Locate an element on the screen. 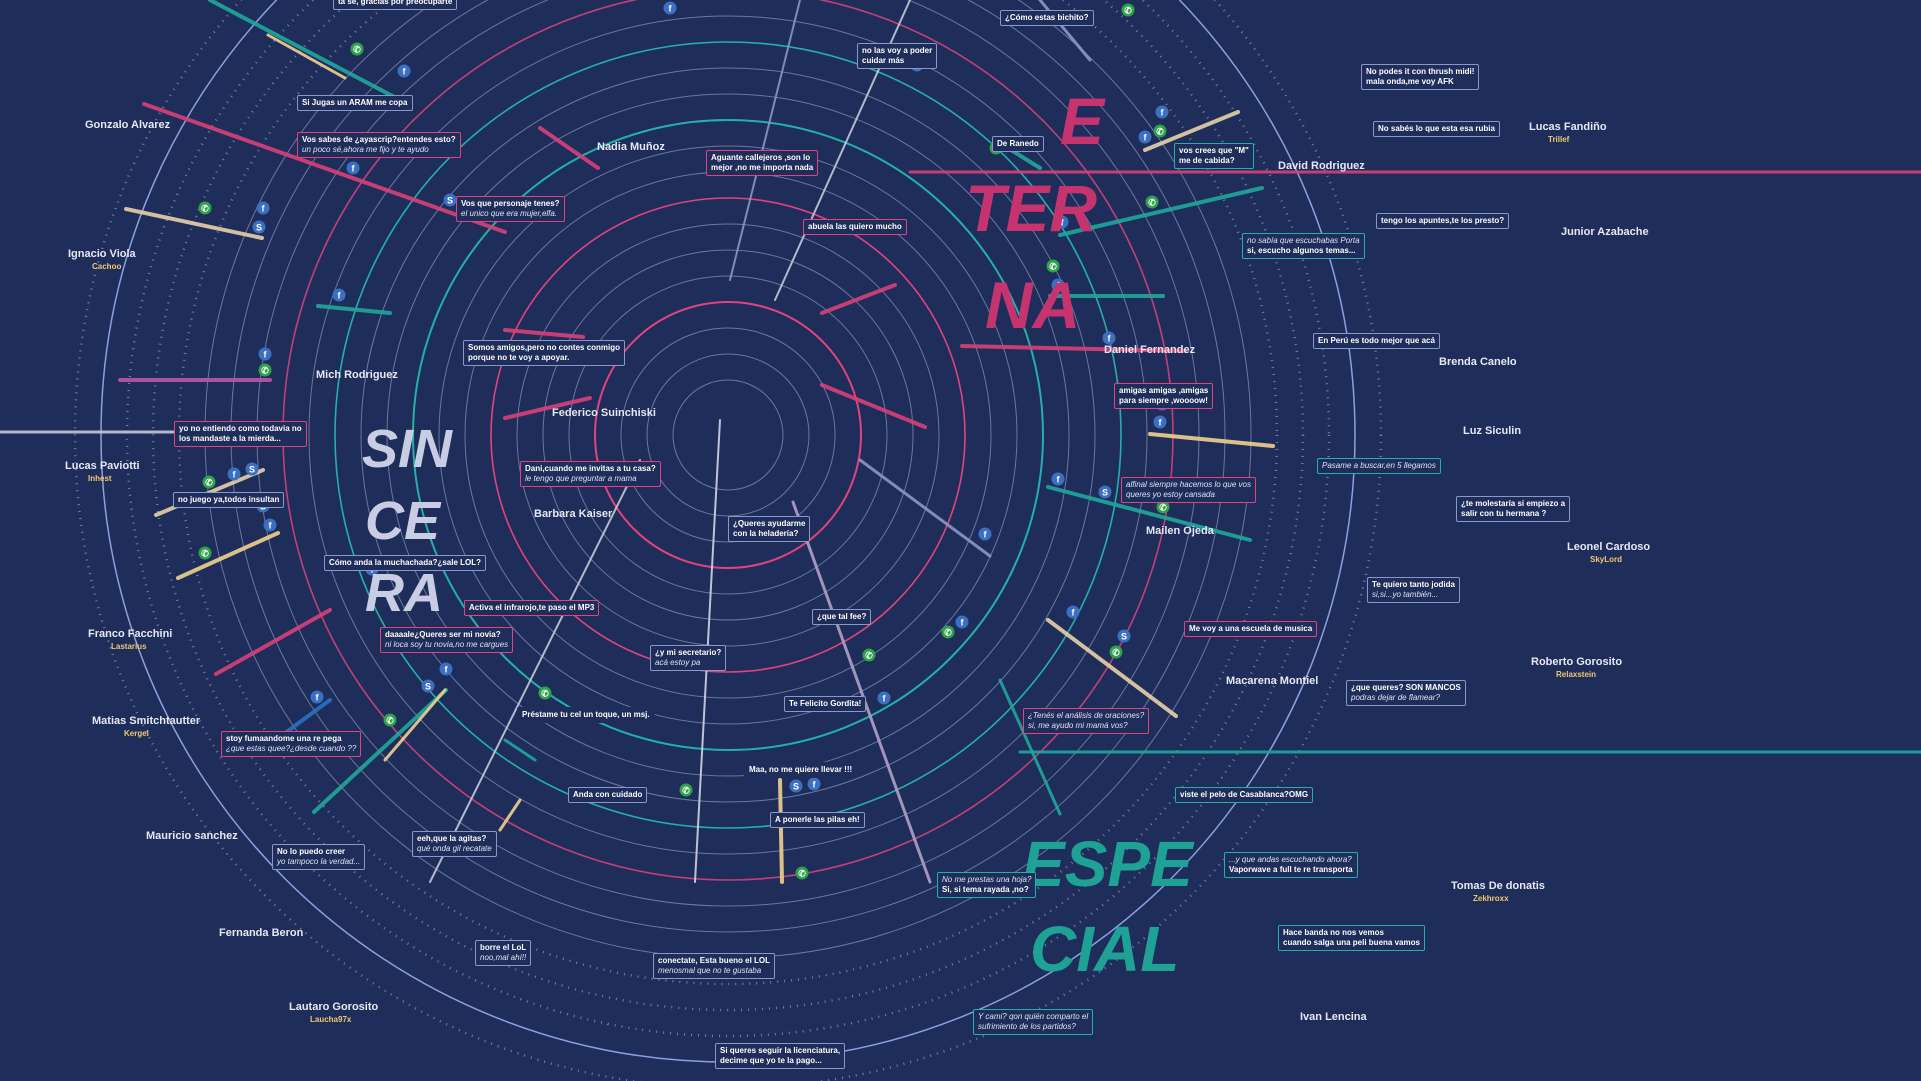 Image resolution: width=1921 pixels, height=1081 pixels. theme-especial-1: ESPE is located at coordinates (1107, 864).